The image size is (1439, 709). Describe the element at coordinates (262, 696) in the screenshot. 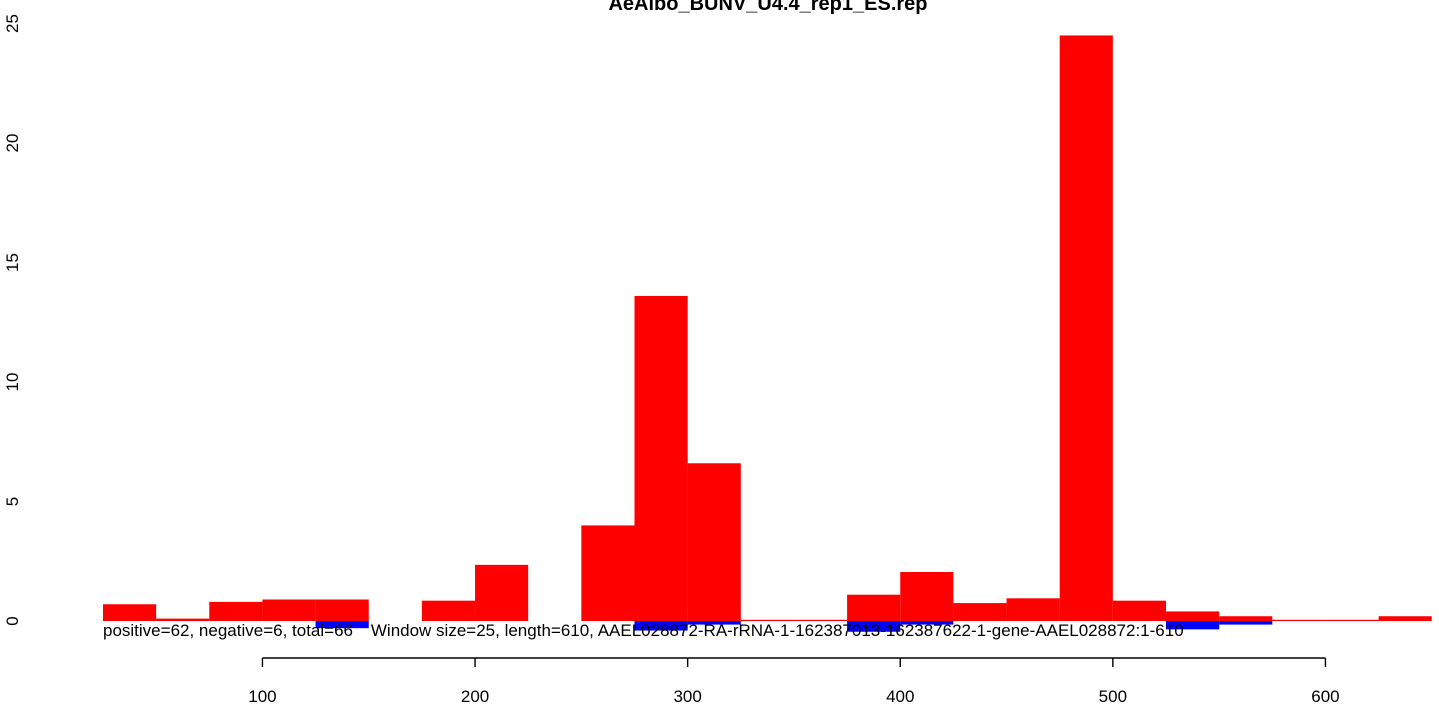

I see `x-tick-label-0: 100` at that location.